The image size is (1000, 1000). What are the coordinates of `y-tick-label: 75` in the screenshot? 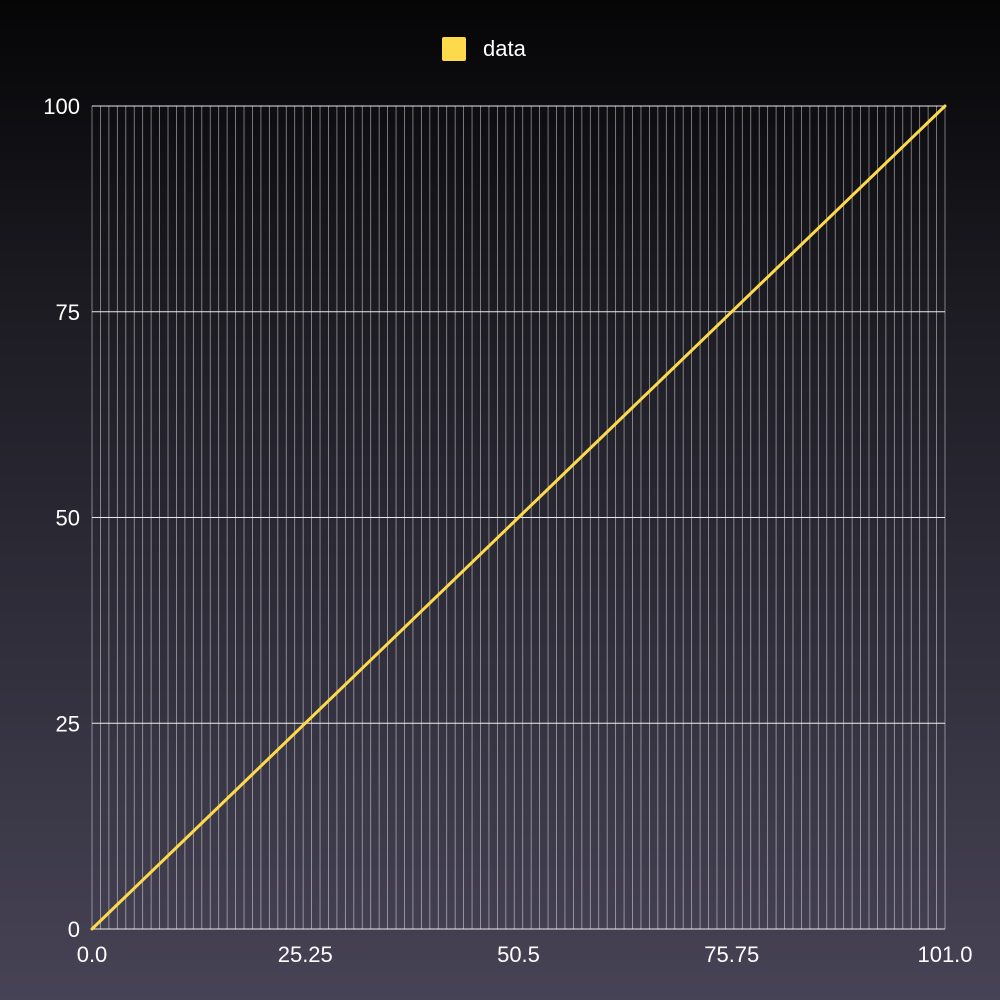 It's located at (68, 312).